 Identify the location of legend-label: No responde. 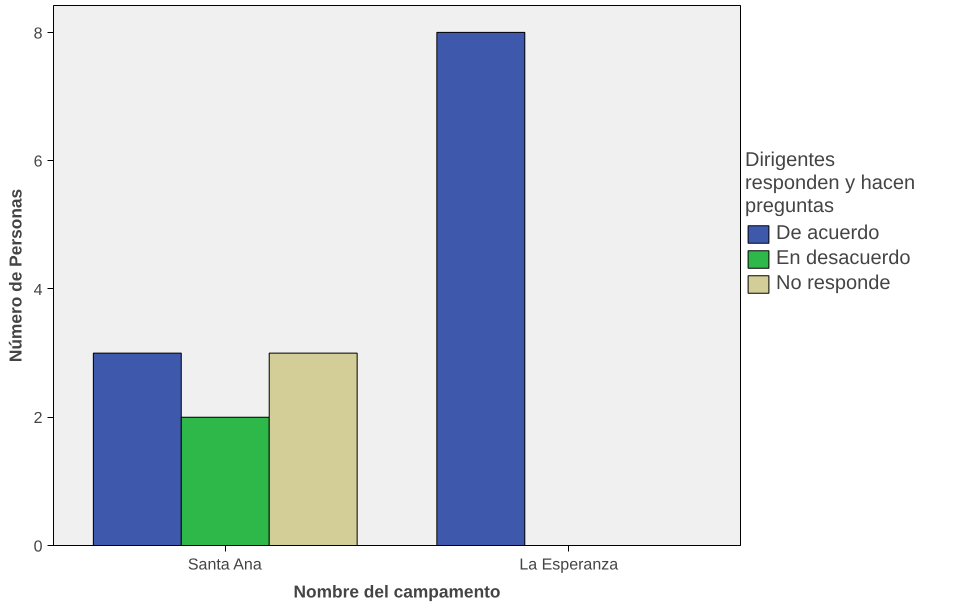
(833, 283).